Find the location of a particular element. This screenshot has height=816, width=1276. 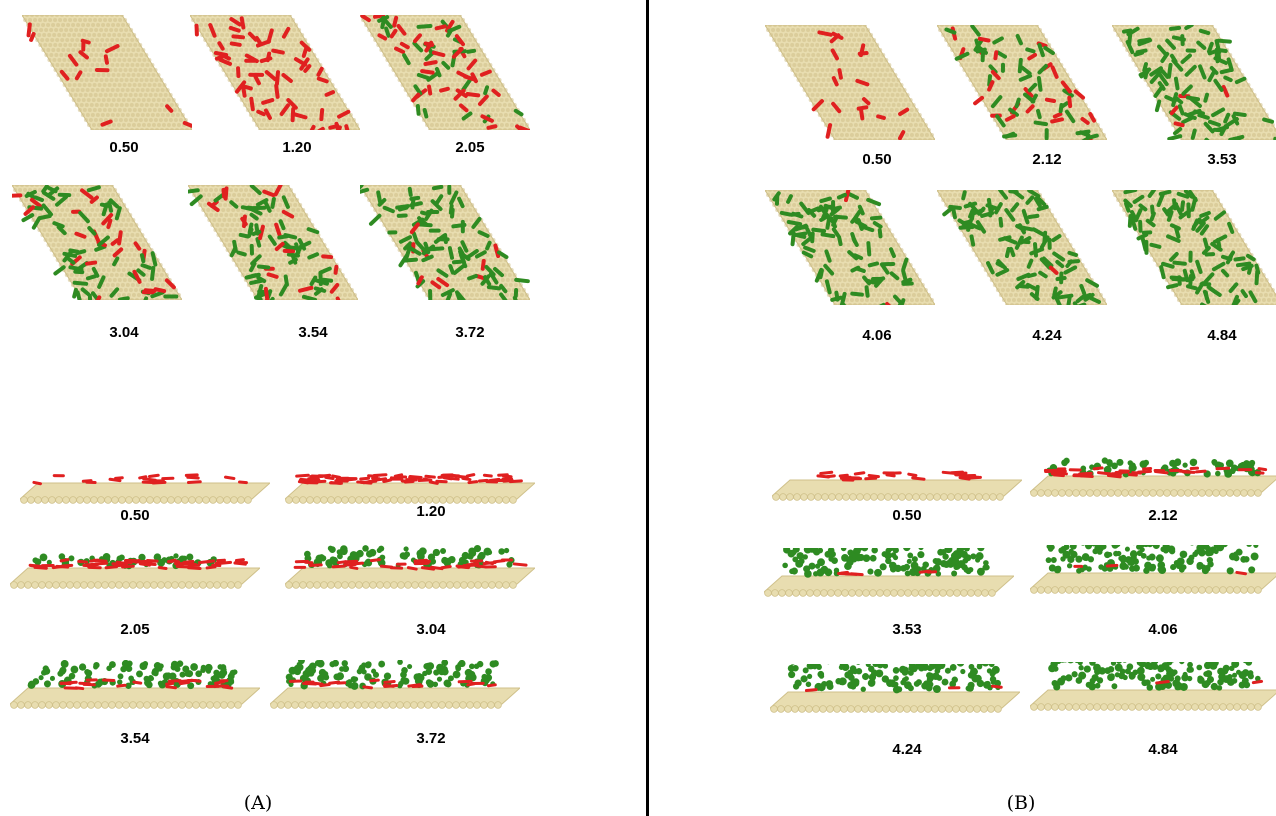

panel-divider is located at coordinates (647, 408).